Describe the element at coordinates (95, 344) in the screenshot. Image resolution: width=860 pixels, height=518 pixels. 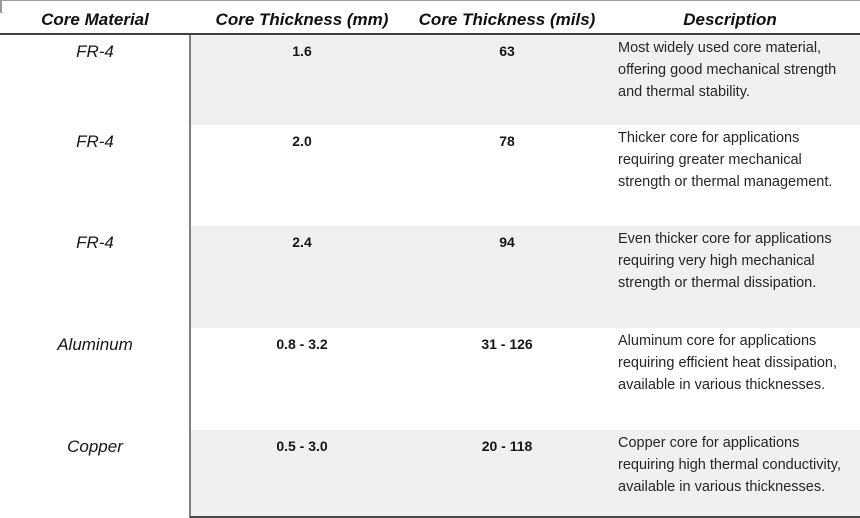
I see `cell-core-material: Aluminum` at that location.